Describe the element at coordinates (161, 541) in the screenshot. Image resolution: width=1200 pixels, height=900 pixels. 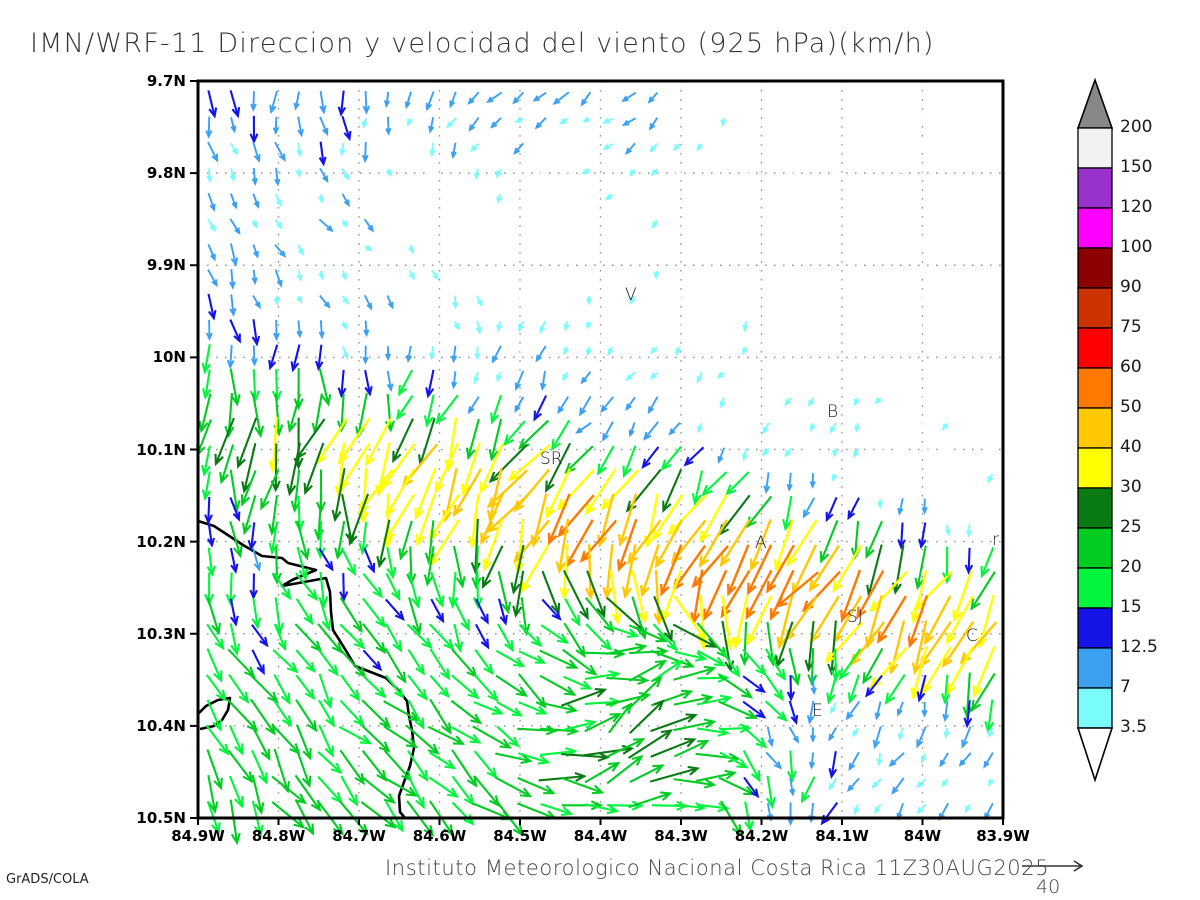
I see `y-axis-tick-label: 10.2N` at that location.